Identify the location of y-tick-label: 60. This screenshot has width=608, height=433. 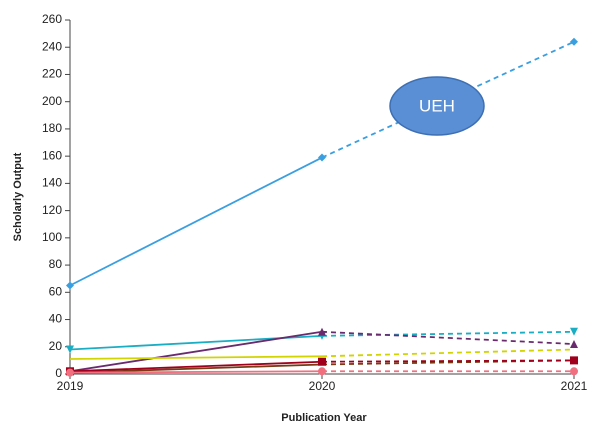
(56, 291).